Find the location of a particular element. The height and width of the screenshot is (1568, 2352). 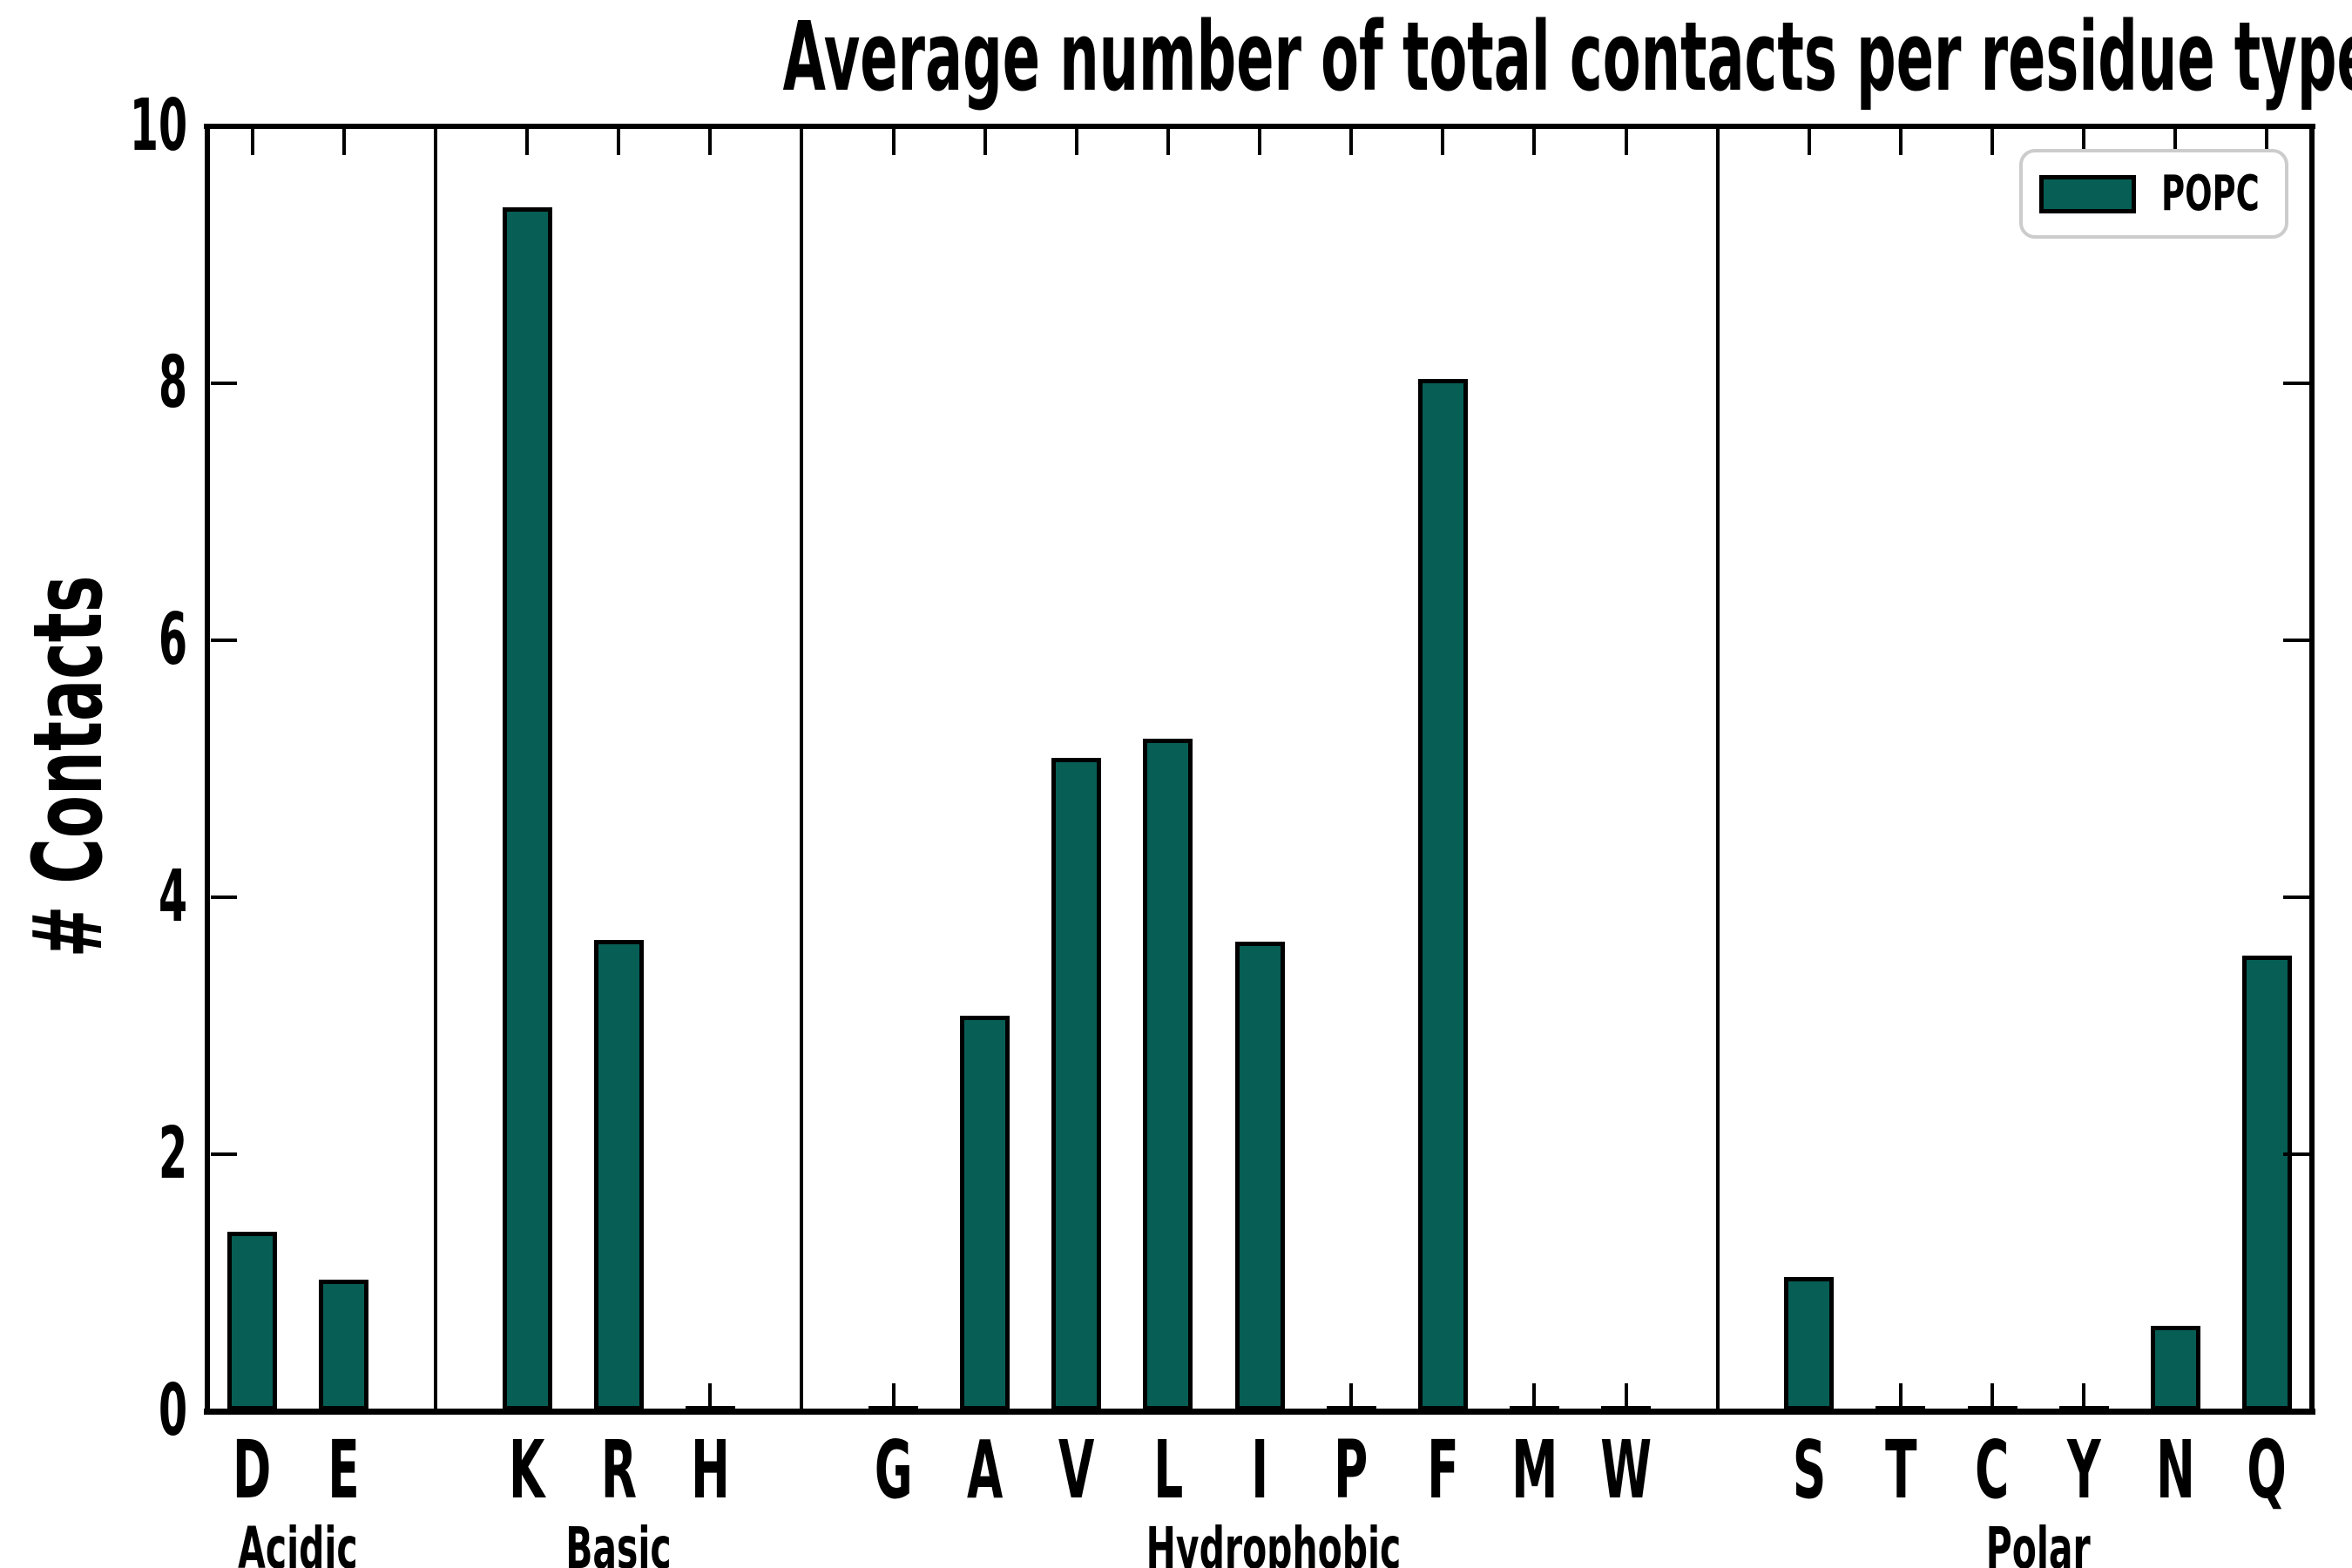

bar-D is located at coordinates (252, 1321).